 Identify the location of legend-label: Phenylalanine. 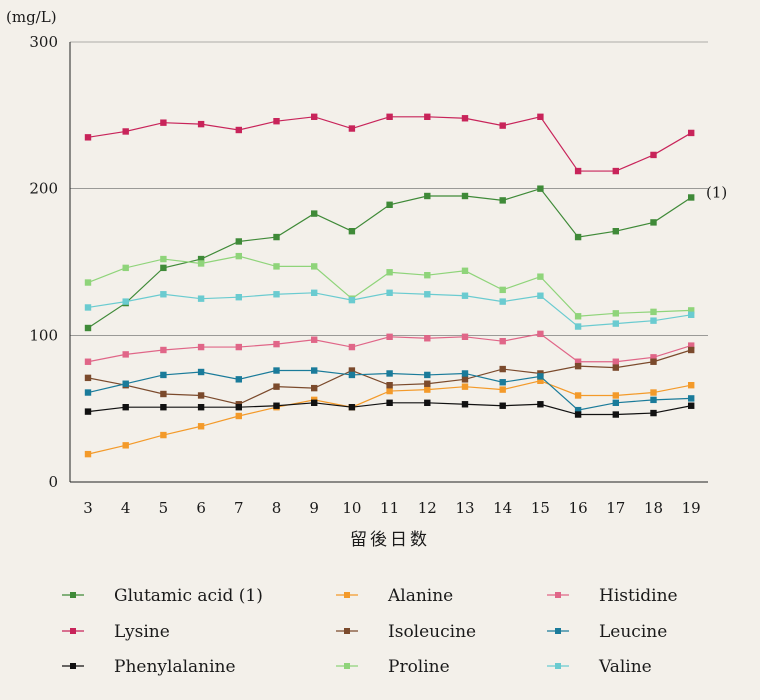
(175, 667).